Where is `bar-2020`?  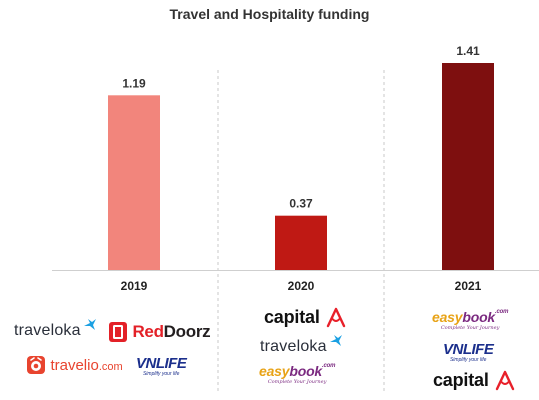 bar-2020 is located at coordinates (301, 242).